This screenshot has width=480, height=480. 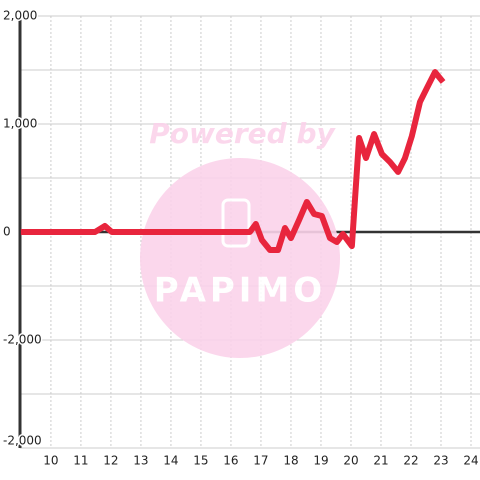 I want to click on x-tick-label: 17, so click(x=260, y=461).